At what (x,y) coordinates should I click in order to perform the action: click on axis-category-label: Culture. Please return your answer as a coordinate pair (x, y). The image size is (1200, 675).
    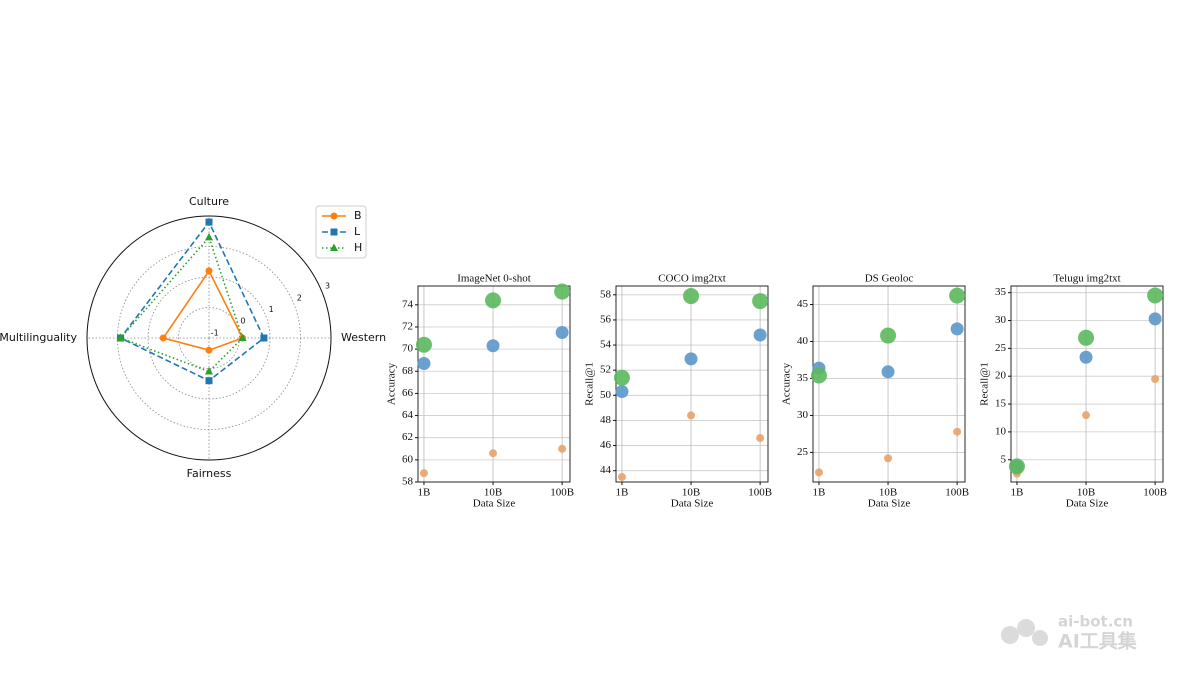
    Looking at the image, I should click on (209, 201).